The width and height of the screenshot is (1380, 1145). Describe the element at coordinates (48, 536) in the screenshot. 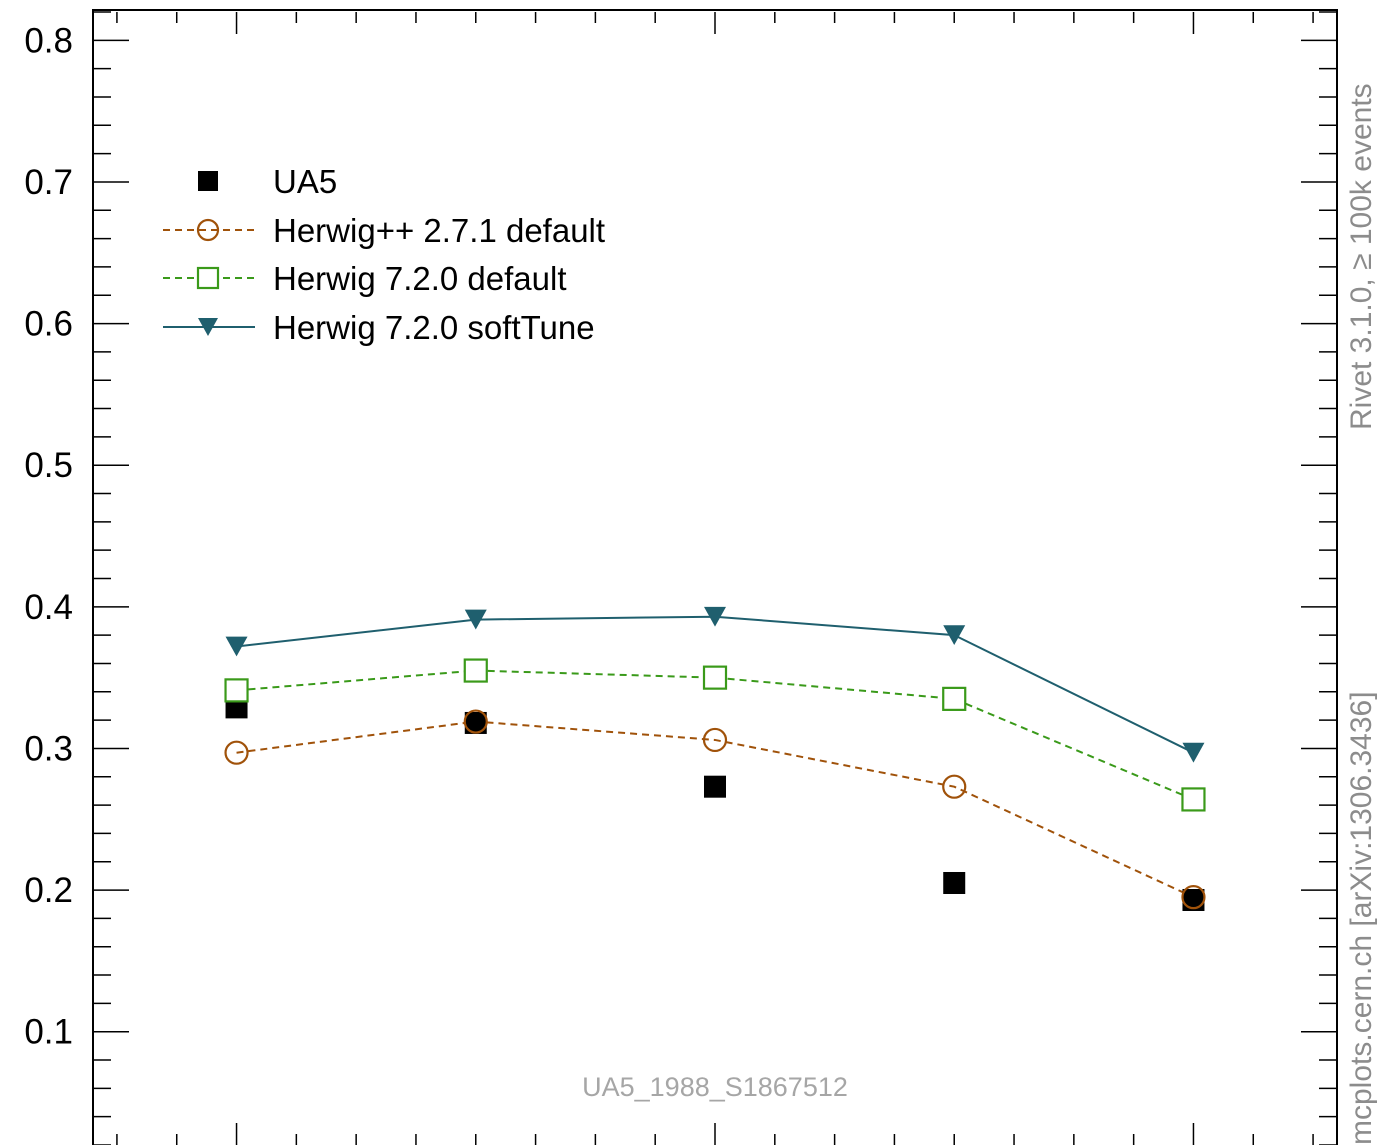

I see `y-tick-labels: 0.1 0.2 0.3 0.4 0.5 0.6 0.7 0.8` at that location.